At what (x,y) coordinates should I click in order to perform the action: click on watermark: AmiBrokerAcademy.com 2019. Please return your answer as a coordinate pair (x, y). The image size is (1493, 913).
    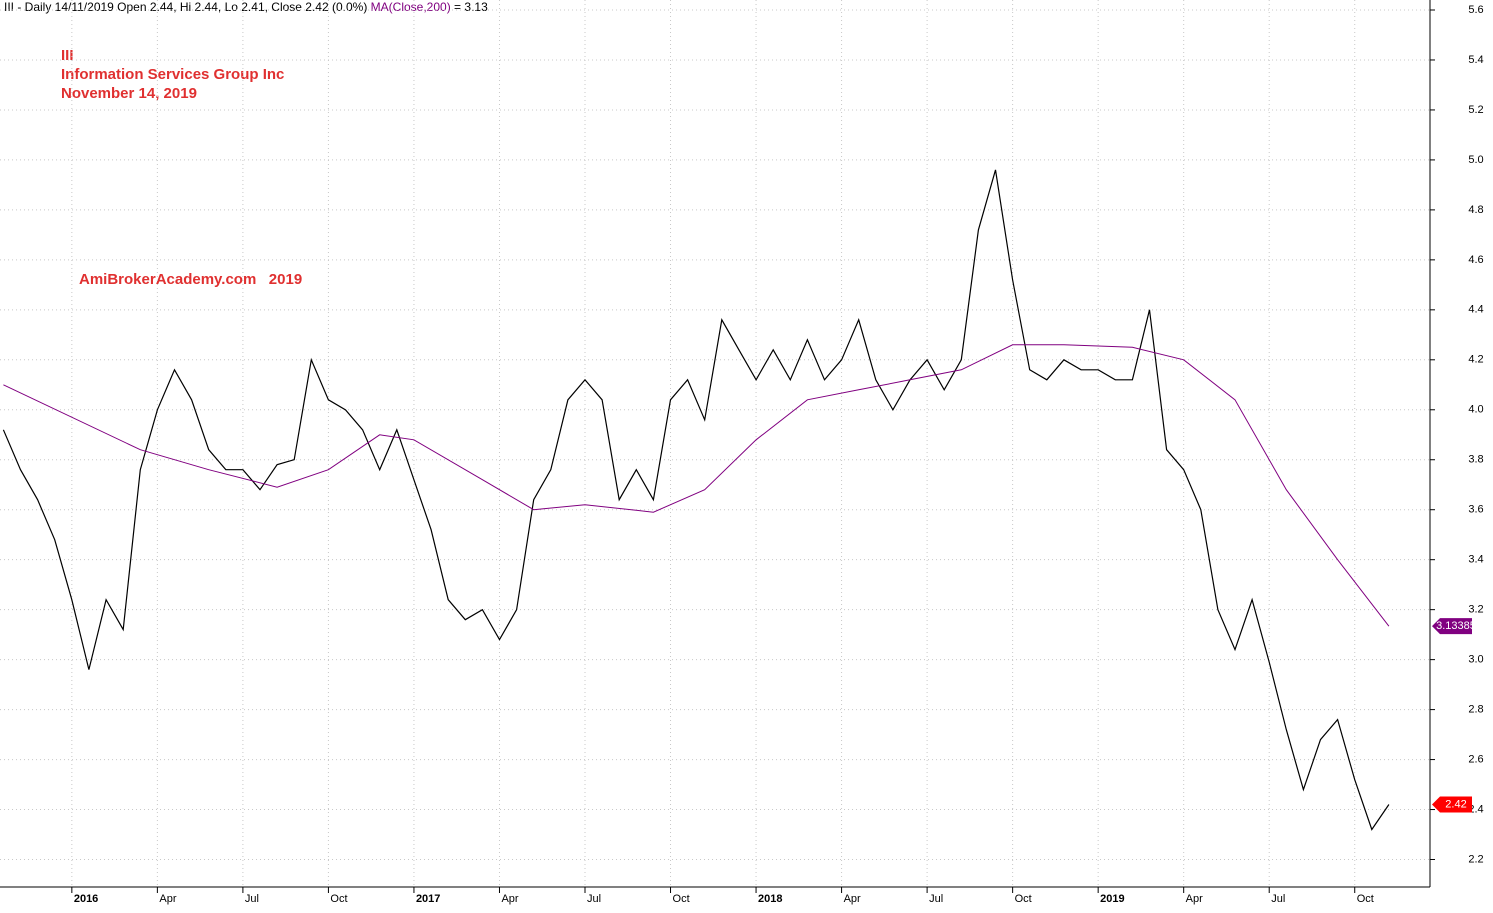
    Looking at the image, I should click on (190, 279).